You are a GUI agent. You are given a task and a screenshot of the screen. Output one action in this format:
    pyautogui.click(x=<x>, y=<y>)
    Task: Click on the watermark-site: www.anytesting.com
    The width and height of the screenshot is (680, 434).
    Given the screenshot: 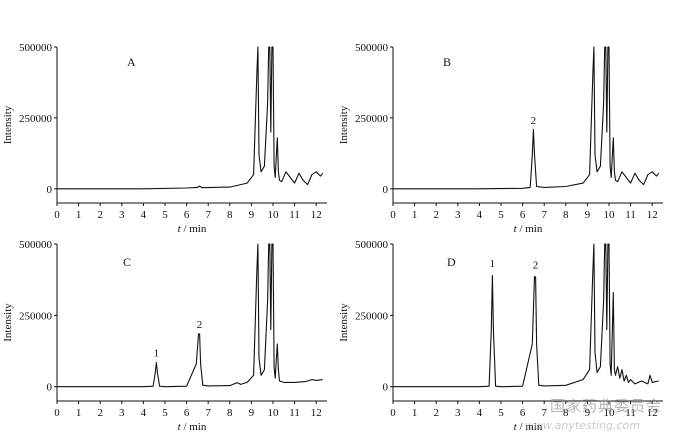 What is the action you would take?
    pyautogui.click(x=582, y=425)
    